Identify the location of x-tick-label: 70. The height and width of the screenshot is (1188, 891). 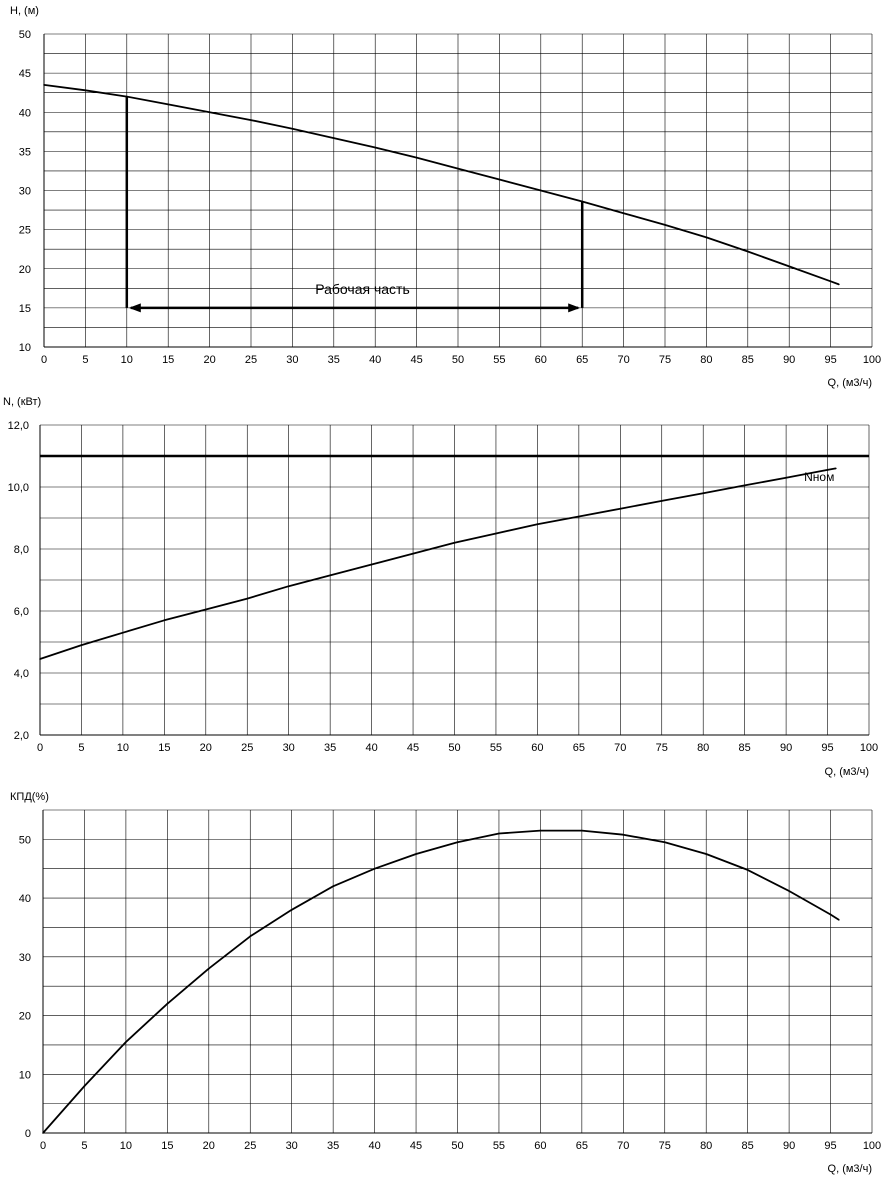
(620, 748).